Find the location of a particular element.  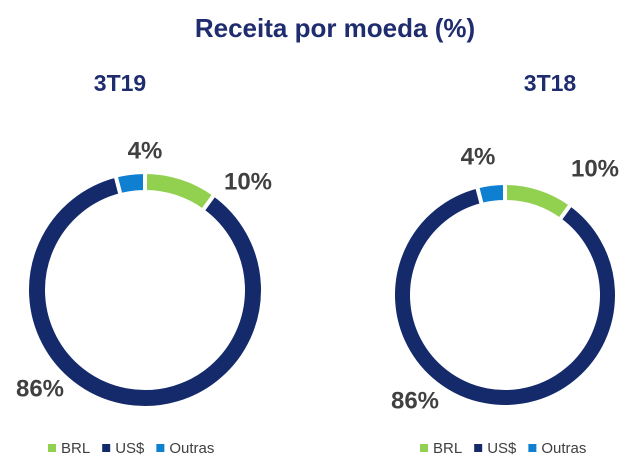

page-title: Receita por moeda (%) is located at coordinates (335, 28).